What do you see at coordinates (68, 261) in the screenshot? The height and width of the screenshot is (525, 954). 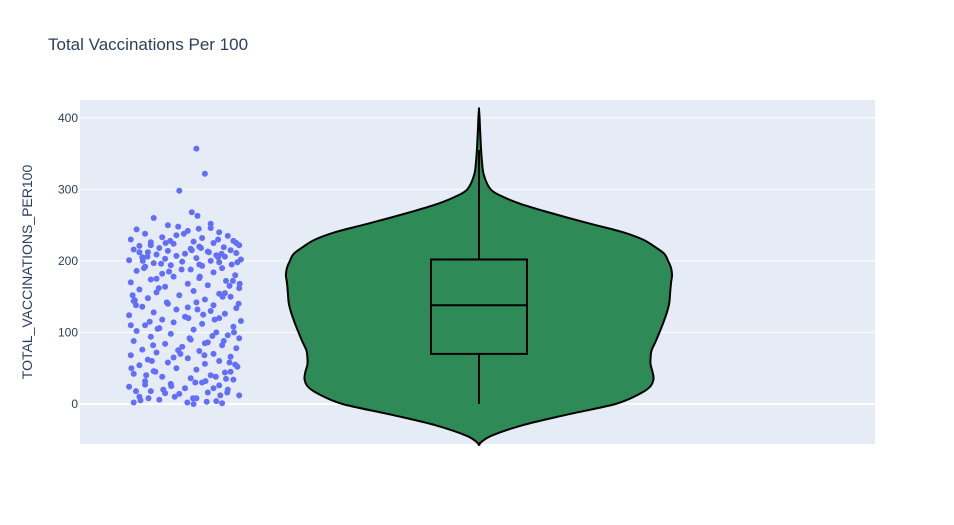 I see `y-axis-ticks: 0 100 200 300 400` at bounding box center [68, 261].